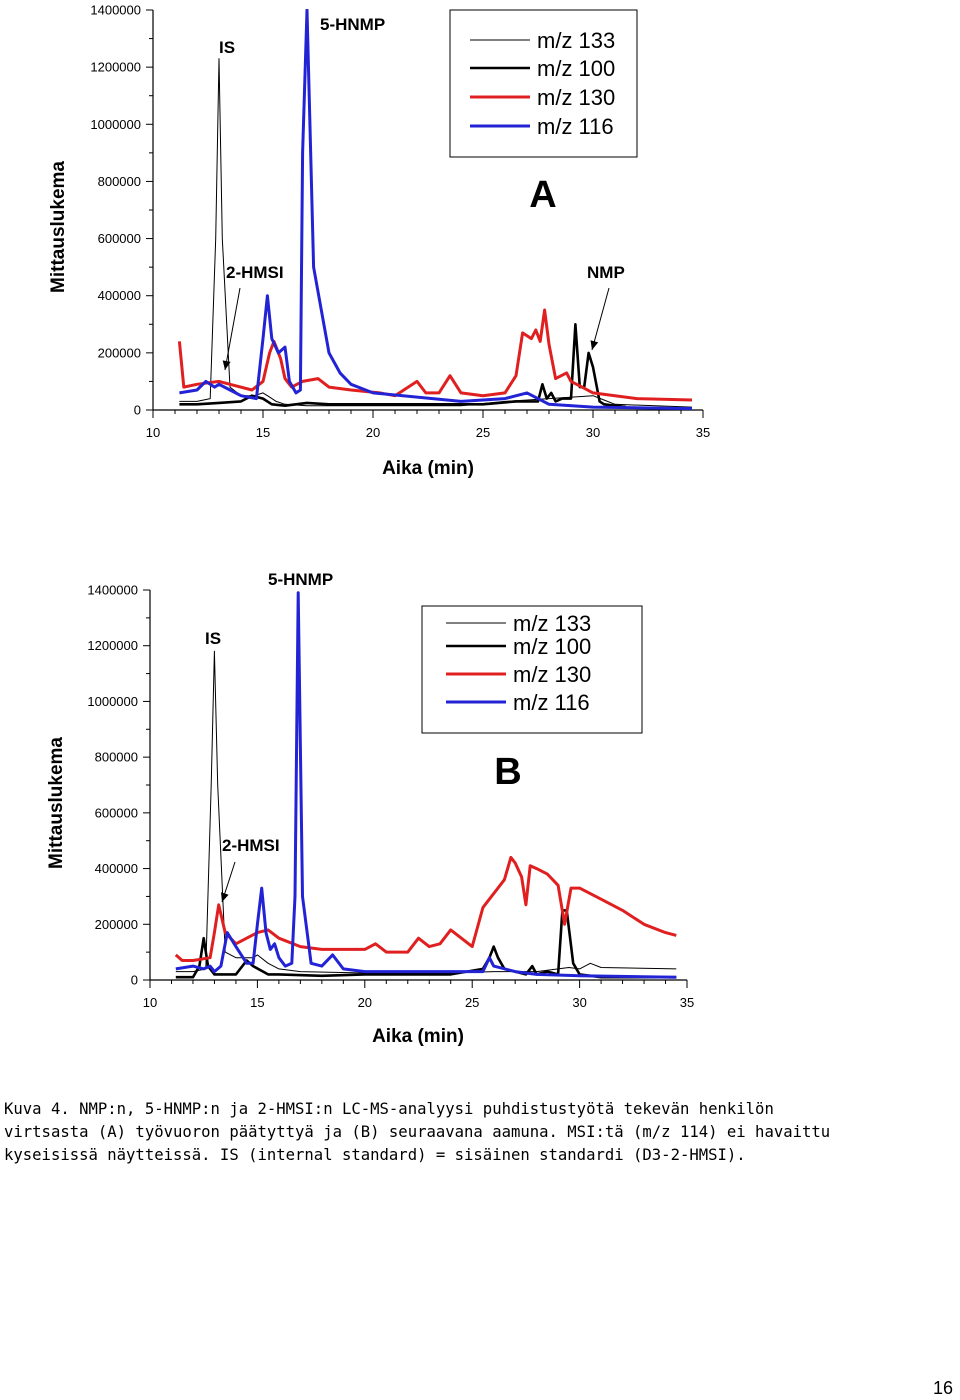  What do you see at coordinates (507, 772) in the screenshot?
I see `panel-label: B` at bounding box center [507, 772].